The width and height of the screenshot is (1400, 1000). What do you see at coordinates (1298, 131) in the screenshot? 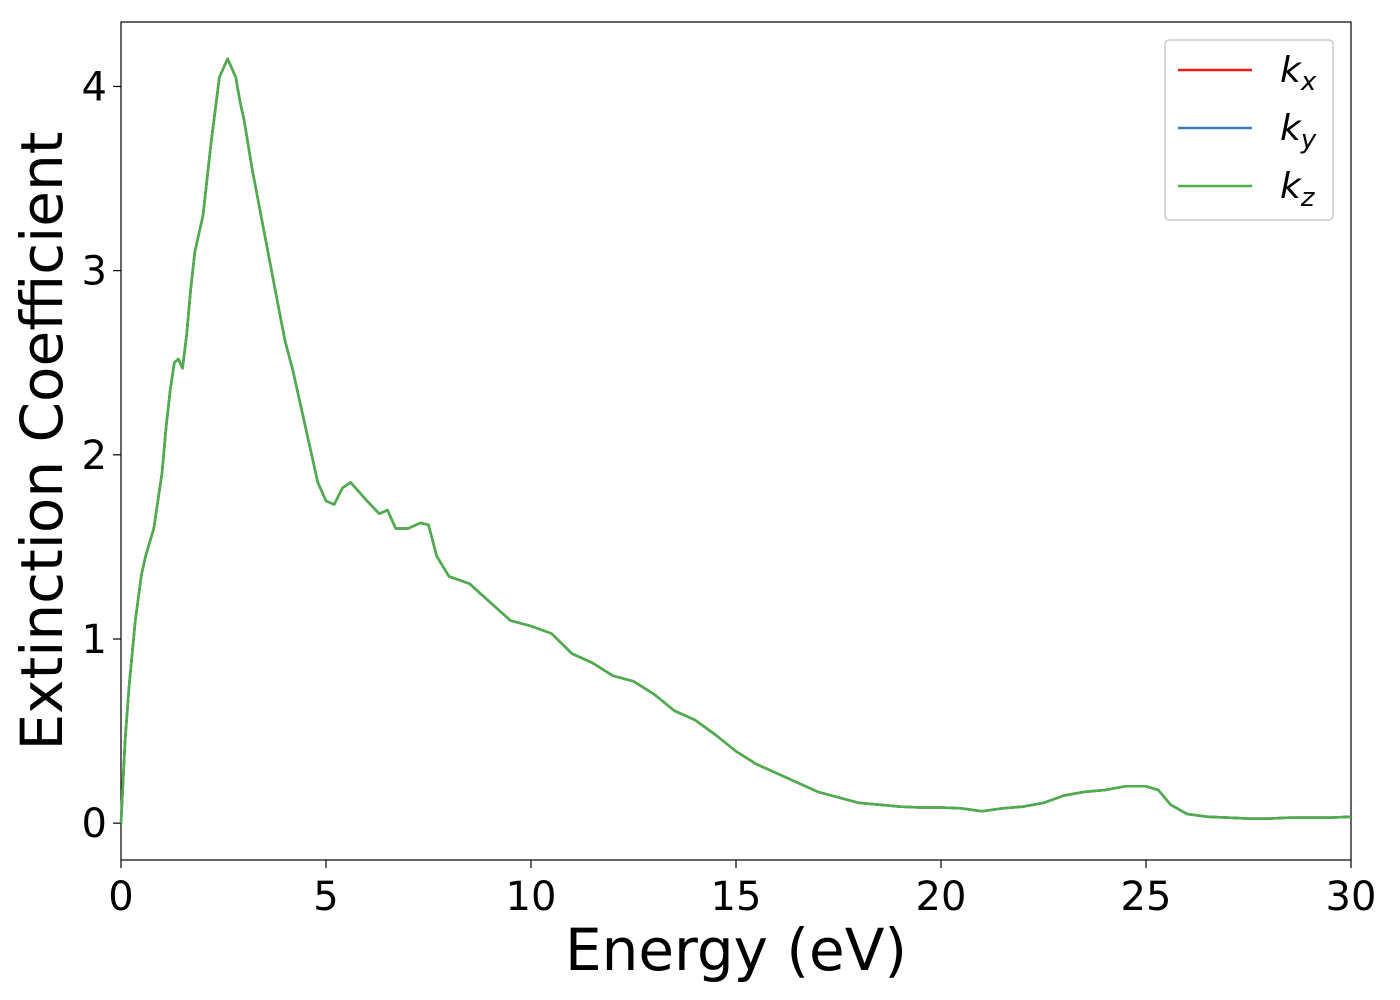
I see `legend-label-y: ky` at bounding box center [1298, 131].